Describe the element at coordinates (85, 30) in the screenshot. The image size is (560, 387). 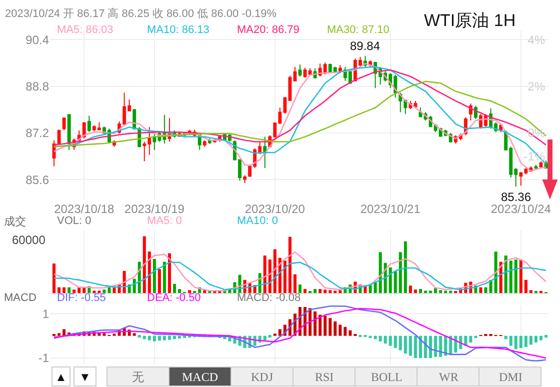
I see `text: MA5: 86.03` at that location.